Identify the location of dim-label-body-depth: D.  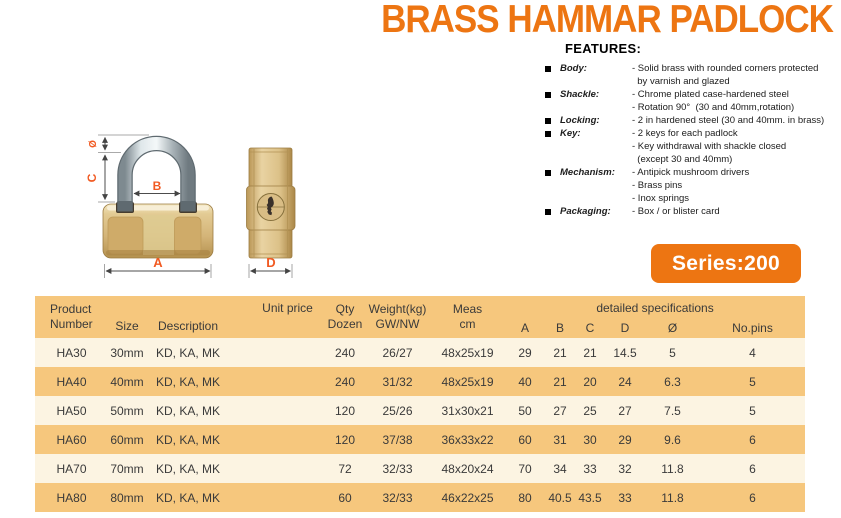
(270, 262).